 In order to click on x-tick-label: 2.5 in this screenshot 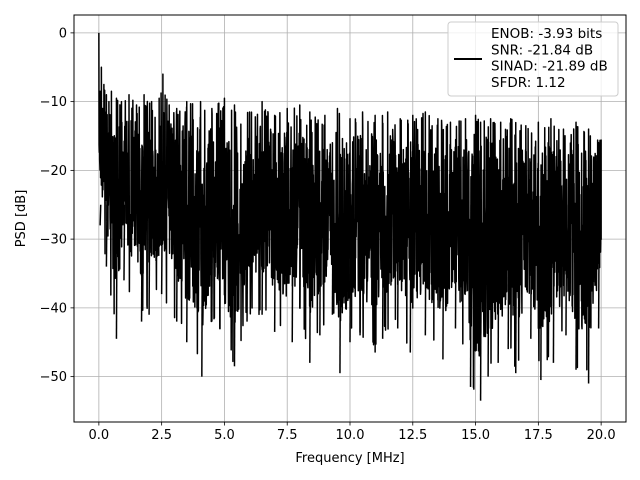, I will do `click(161, 435)`.